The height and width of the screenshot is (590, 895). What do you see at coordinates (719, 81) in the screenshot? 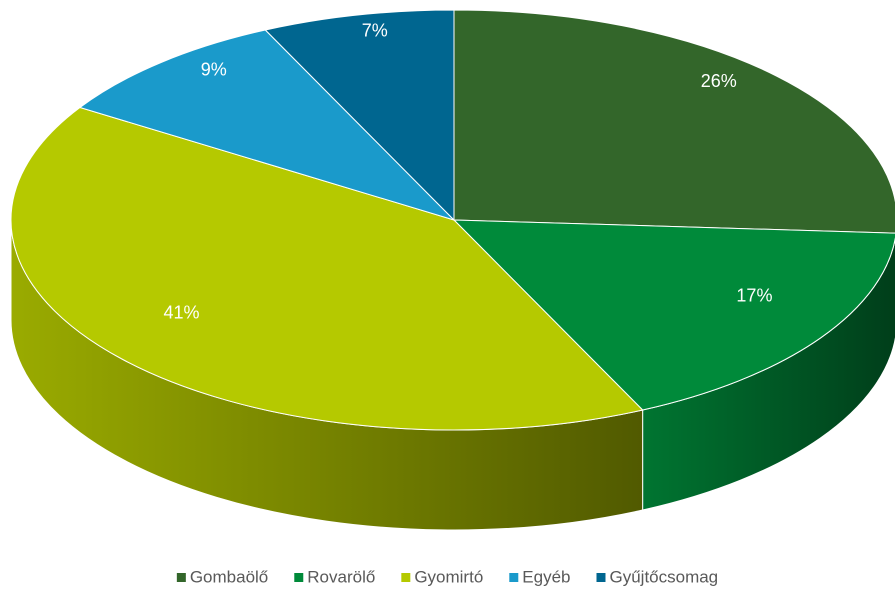
I see `data-label: 26%` at bounding box center [719, 81].